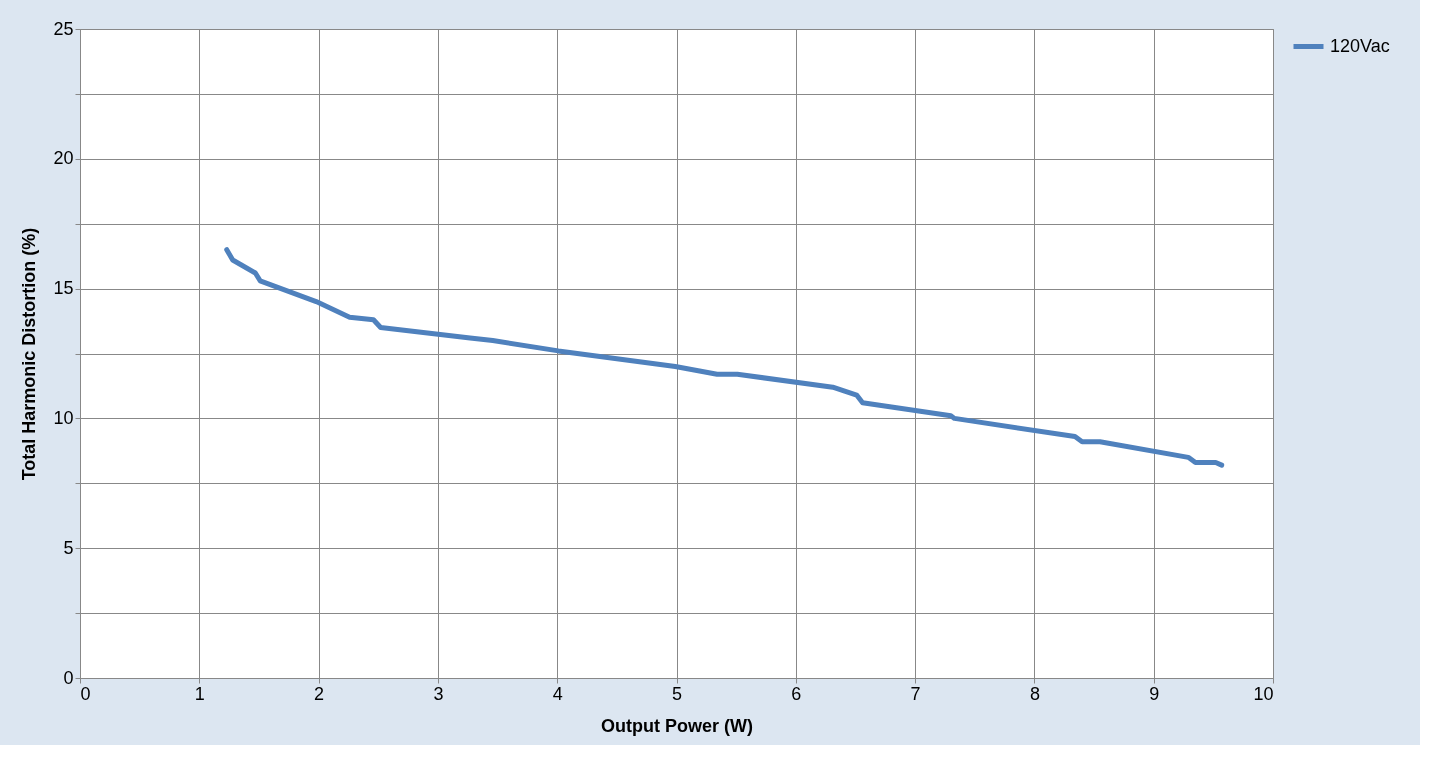 The height and width of the screenshot is (767, 1446). I want to click on y-tick-label: 20, so click(63, 158).